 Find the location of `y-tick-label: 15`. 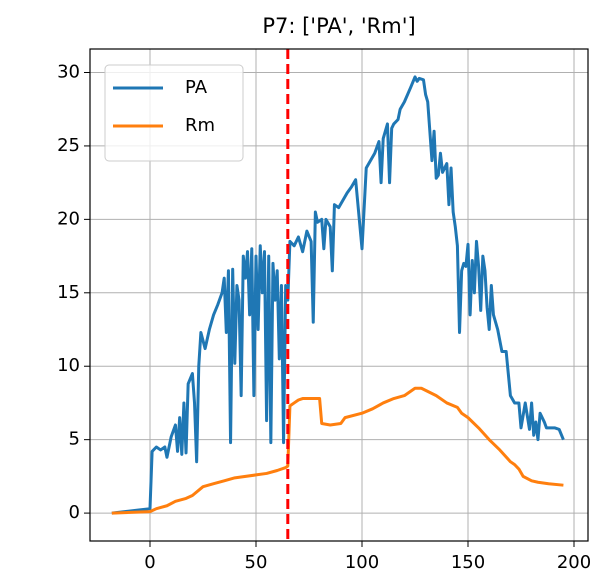

y-tick-label: 15 is located at coordinates (68, 292).